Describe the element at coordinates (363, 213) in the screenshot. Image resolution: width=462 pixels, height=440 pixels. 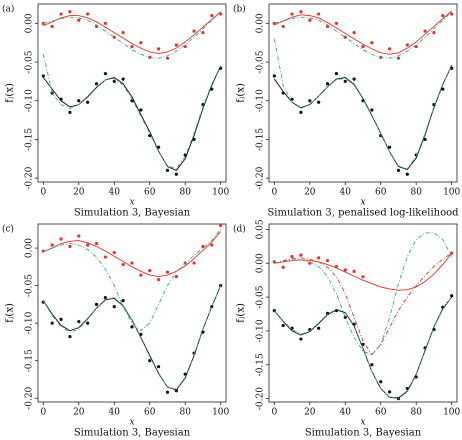
I see `caption: Simulation 3, penalised log-likelihood` at that location.